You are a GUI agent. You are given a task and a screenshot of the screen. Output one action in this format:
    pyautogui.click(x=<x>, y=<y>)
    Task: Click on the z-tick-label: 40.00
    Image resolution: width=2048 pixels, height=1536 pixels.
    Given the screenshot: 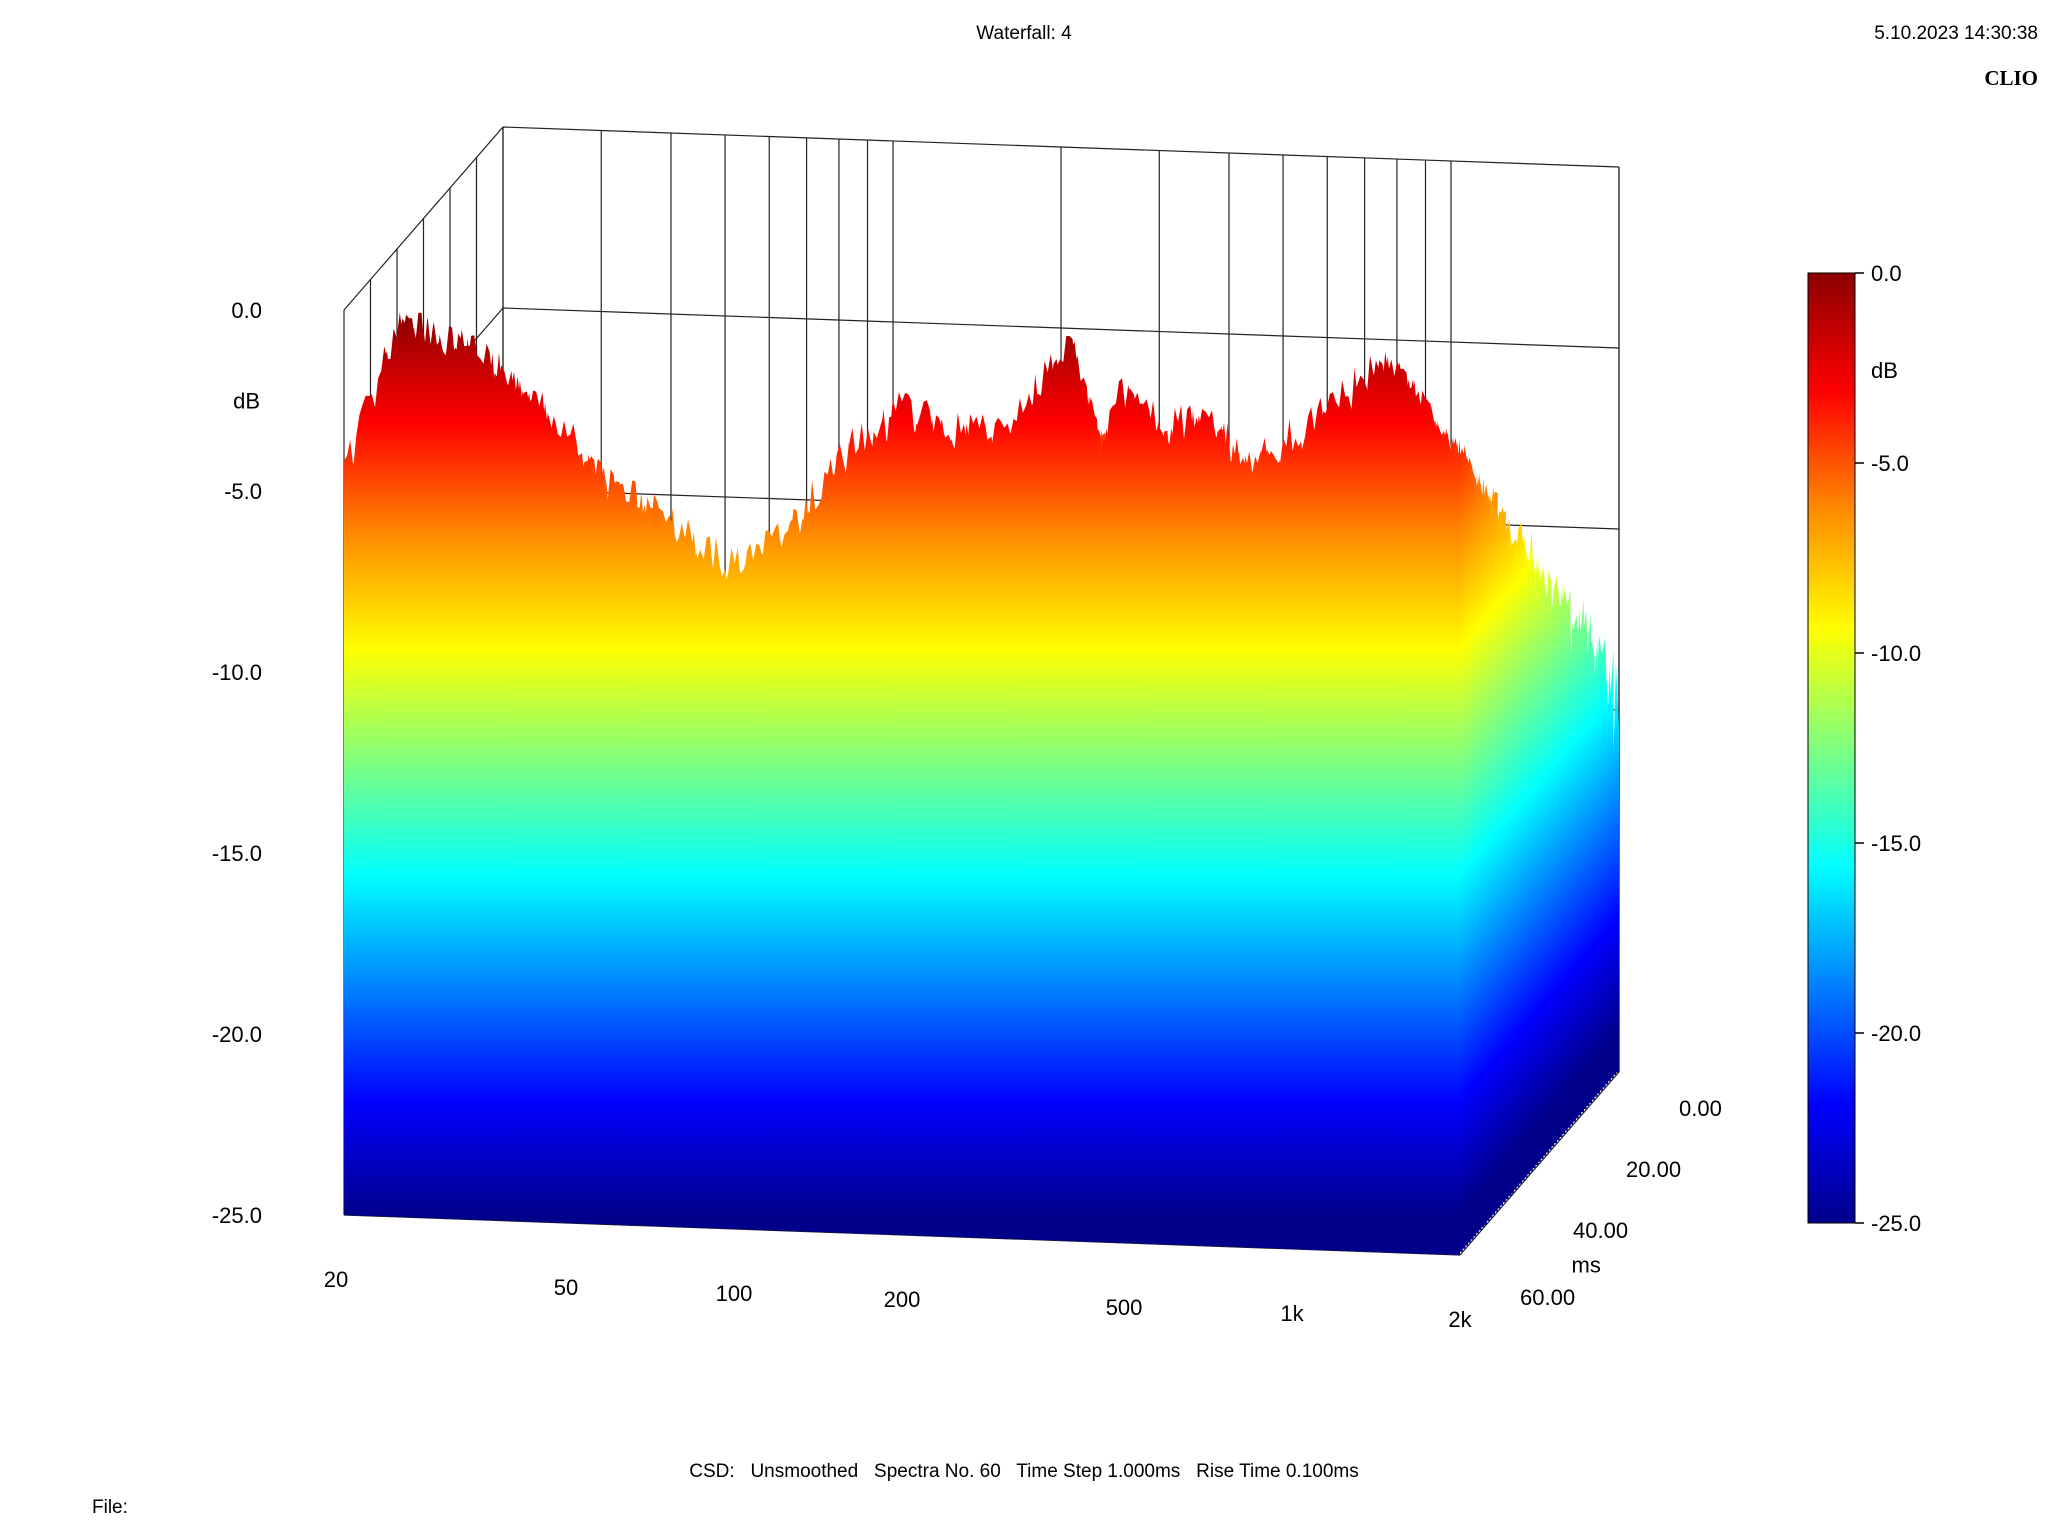 What is the action you would take?
    pyautogui.click(x=1600, y=1230)
    